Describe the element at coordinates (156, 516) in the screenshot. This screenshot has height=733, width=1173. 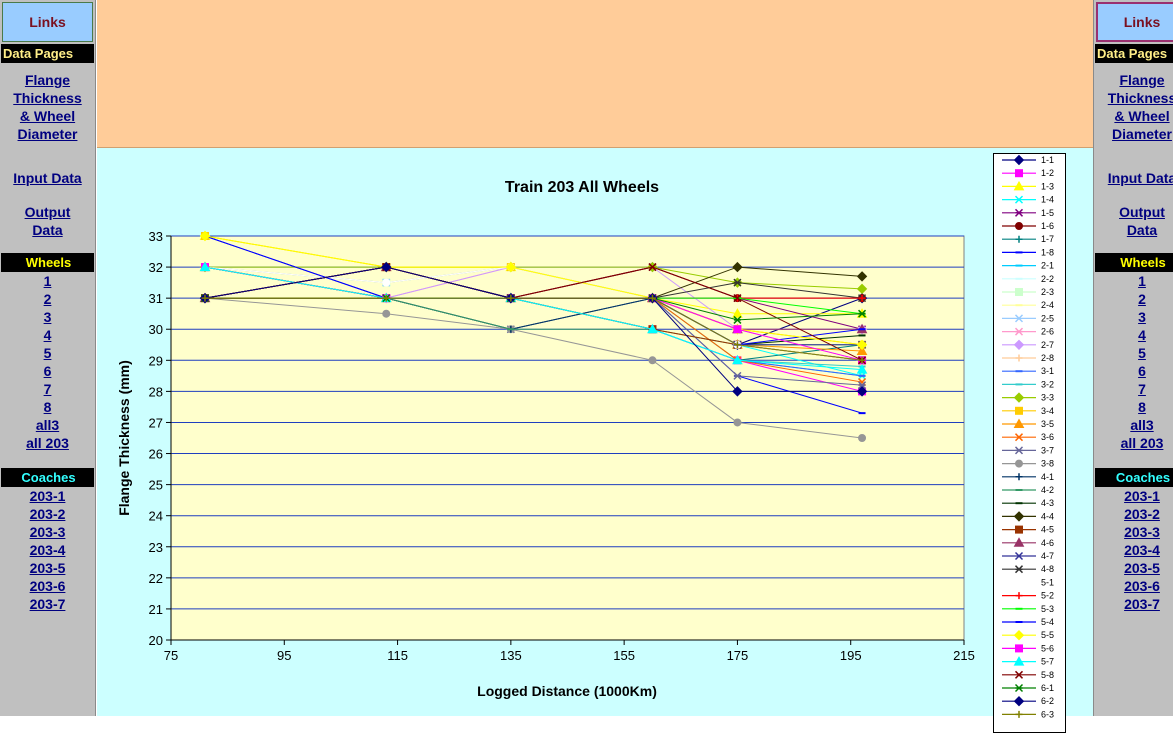
I see `y-tick-label: 24` at that location.